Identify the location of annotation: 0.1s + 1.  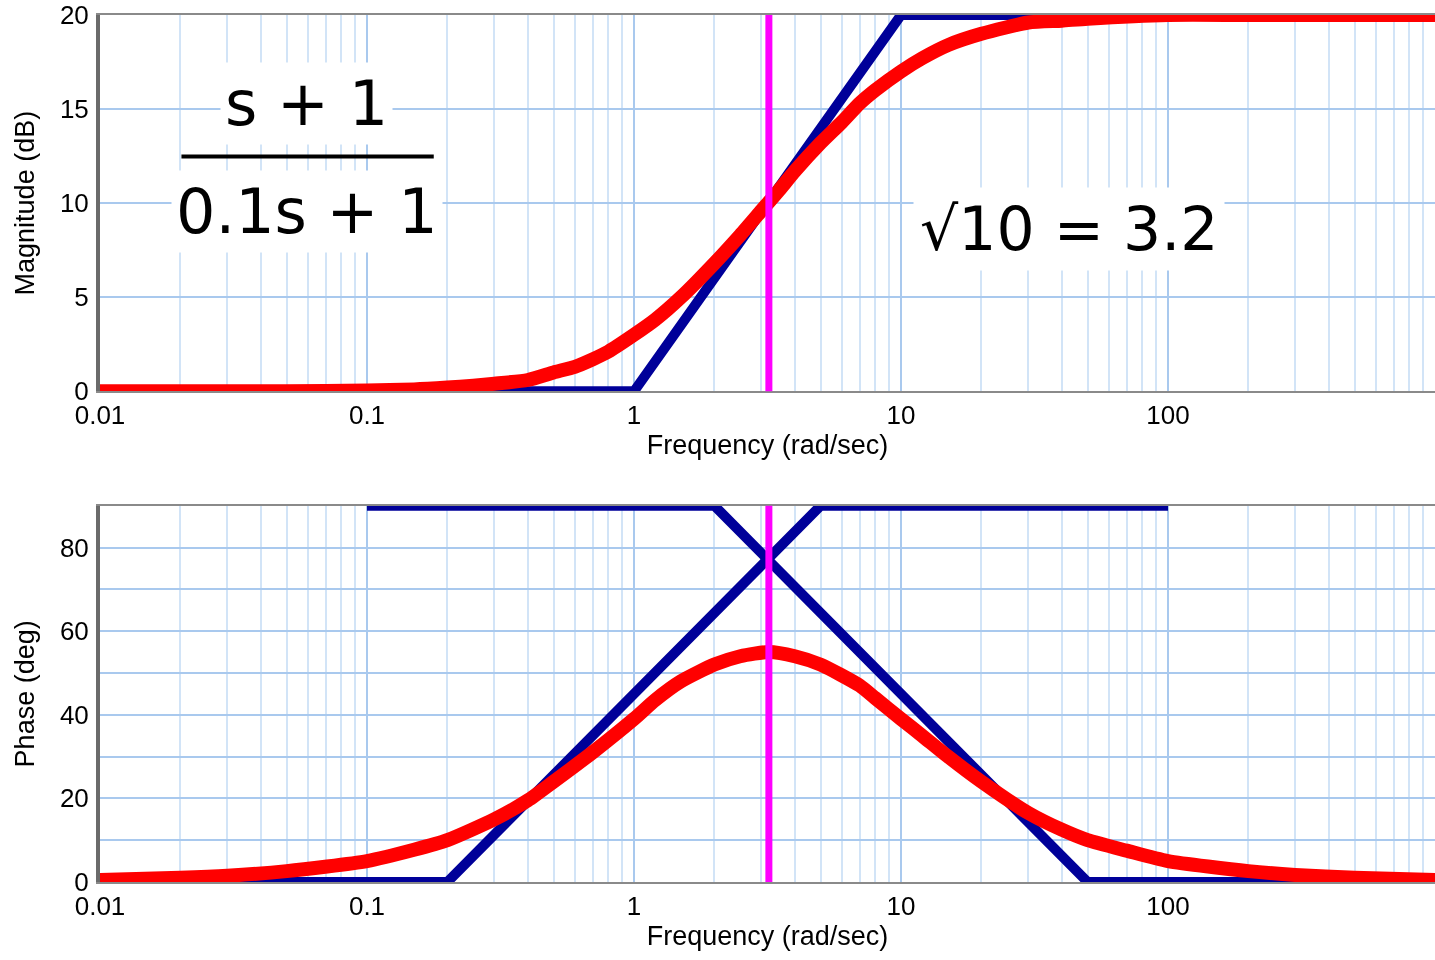
(307, 211).